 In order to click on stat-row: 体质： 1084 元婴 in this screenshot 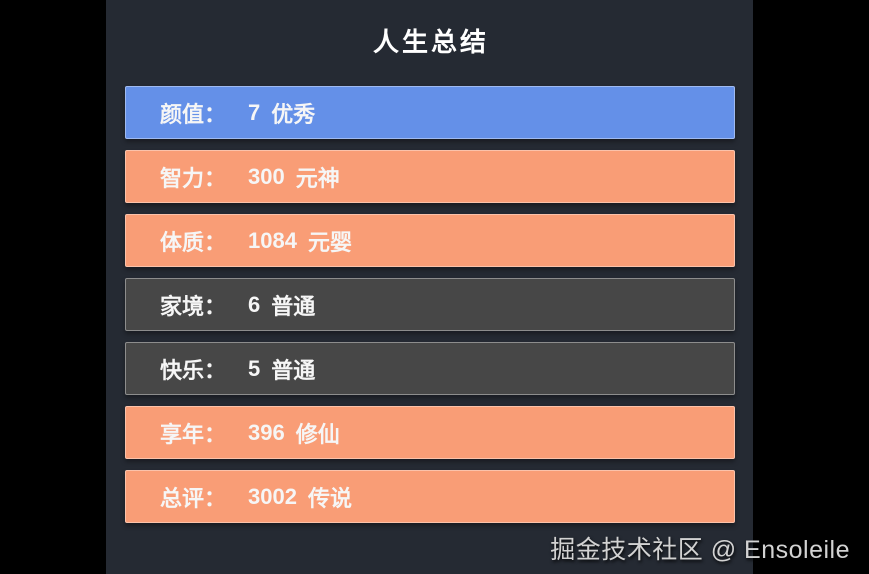, I will do `click(430, 240)`.